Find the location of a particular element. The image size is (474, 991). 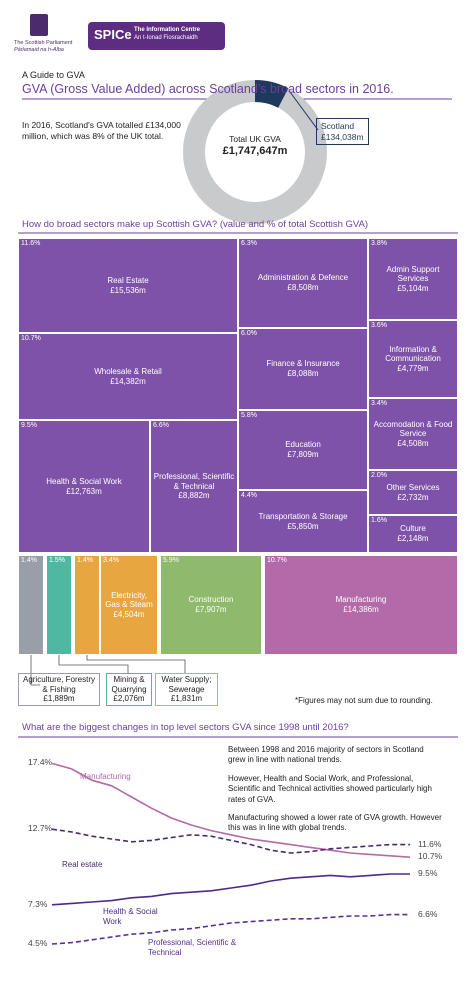

sector-name: Manufacturing is located at coordinates (361, 600).